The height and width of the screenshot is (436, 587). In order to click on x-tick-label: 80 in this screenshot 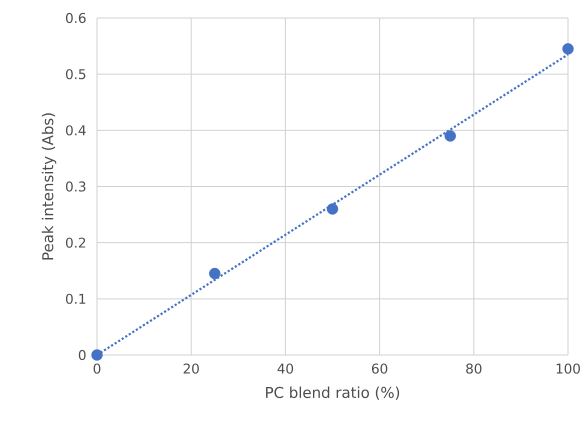, I will do `click(474, 369)`.